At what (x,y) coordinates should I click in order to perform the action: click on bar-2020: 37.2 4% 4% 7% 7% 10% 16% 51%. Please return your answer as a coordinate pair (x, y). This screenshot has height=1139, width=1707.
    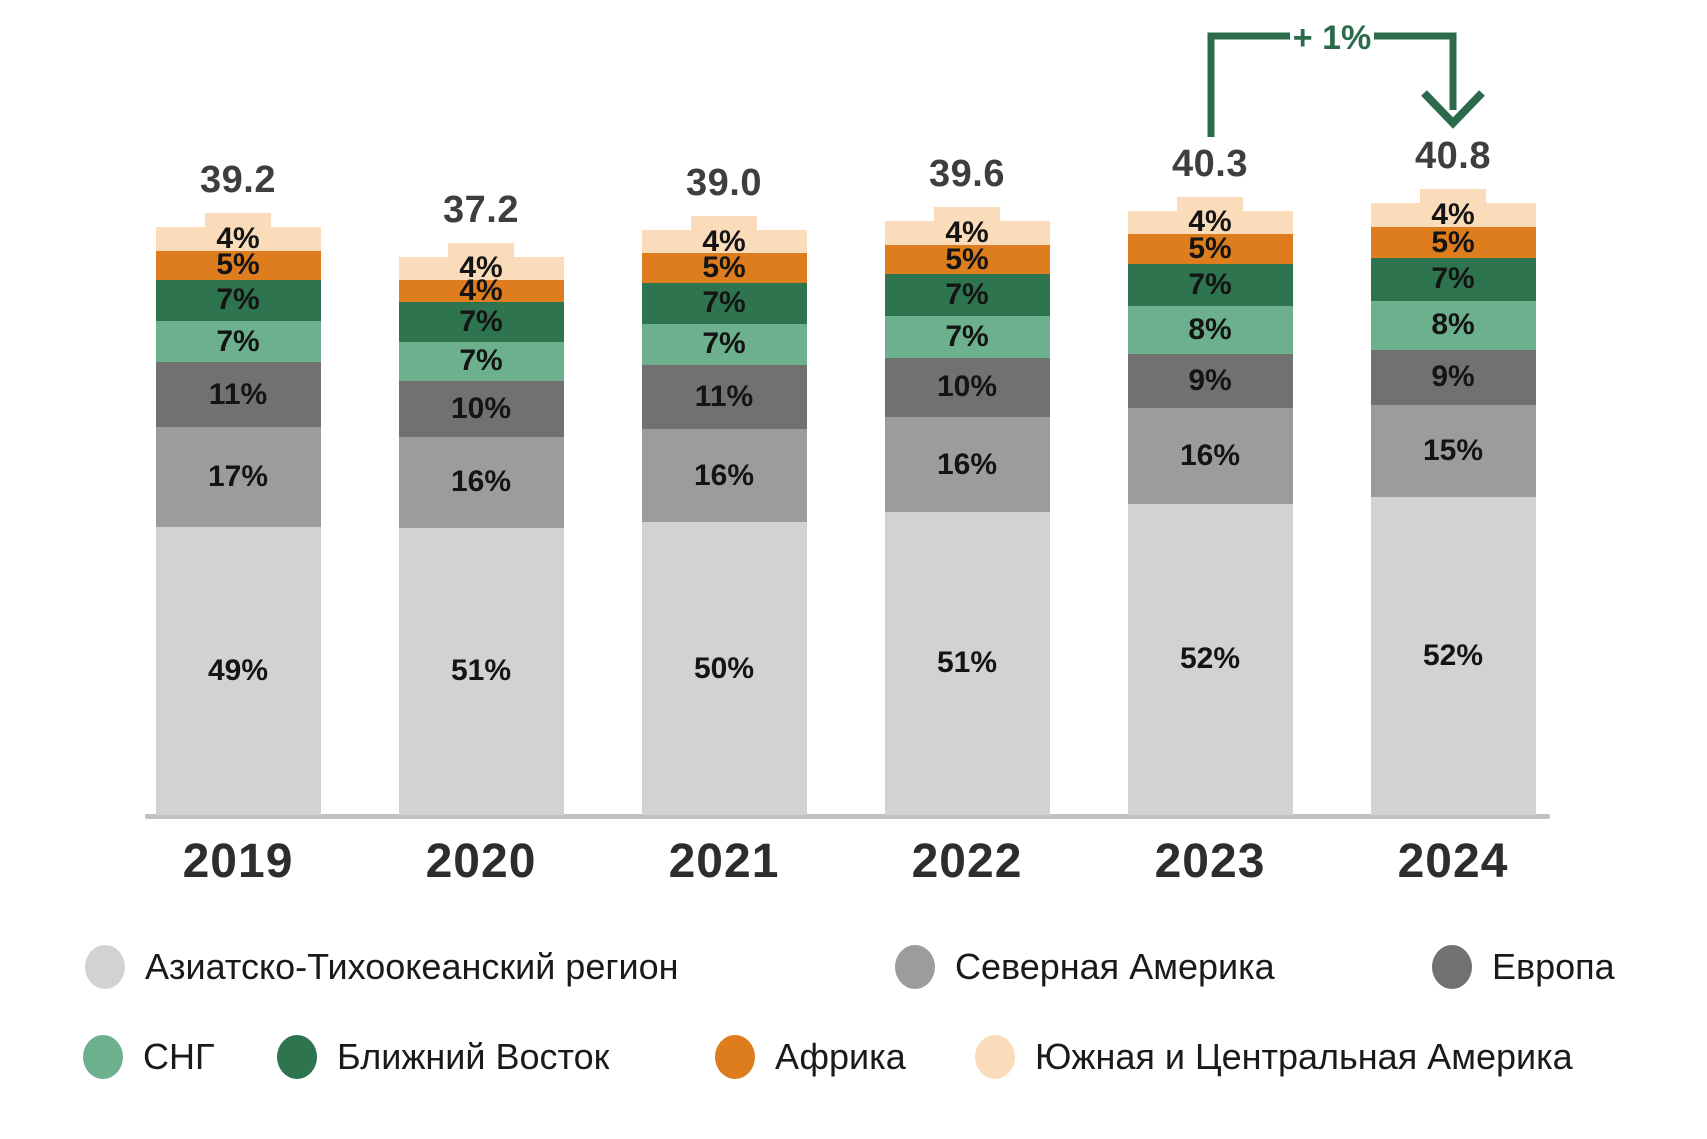
    Looking at the image, I should click on (481, 503).